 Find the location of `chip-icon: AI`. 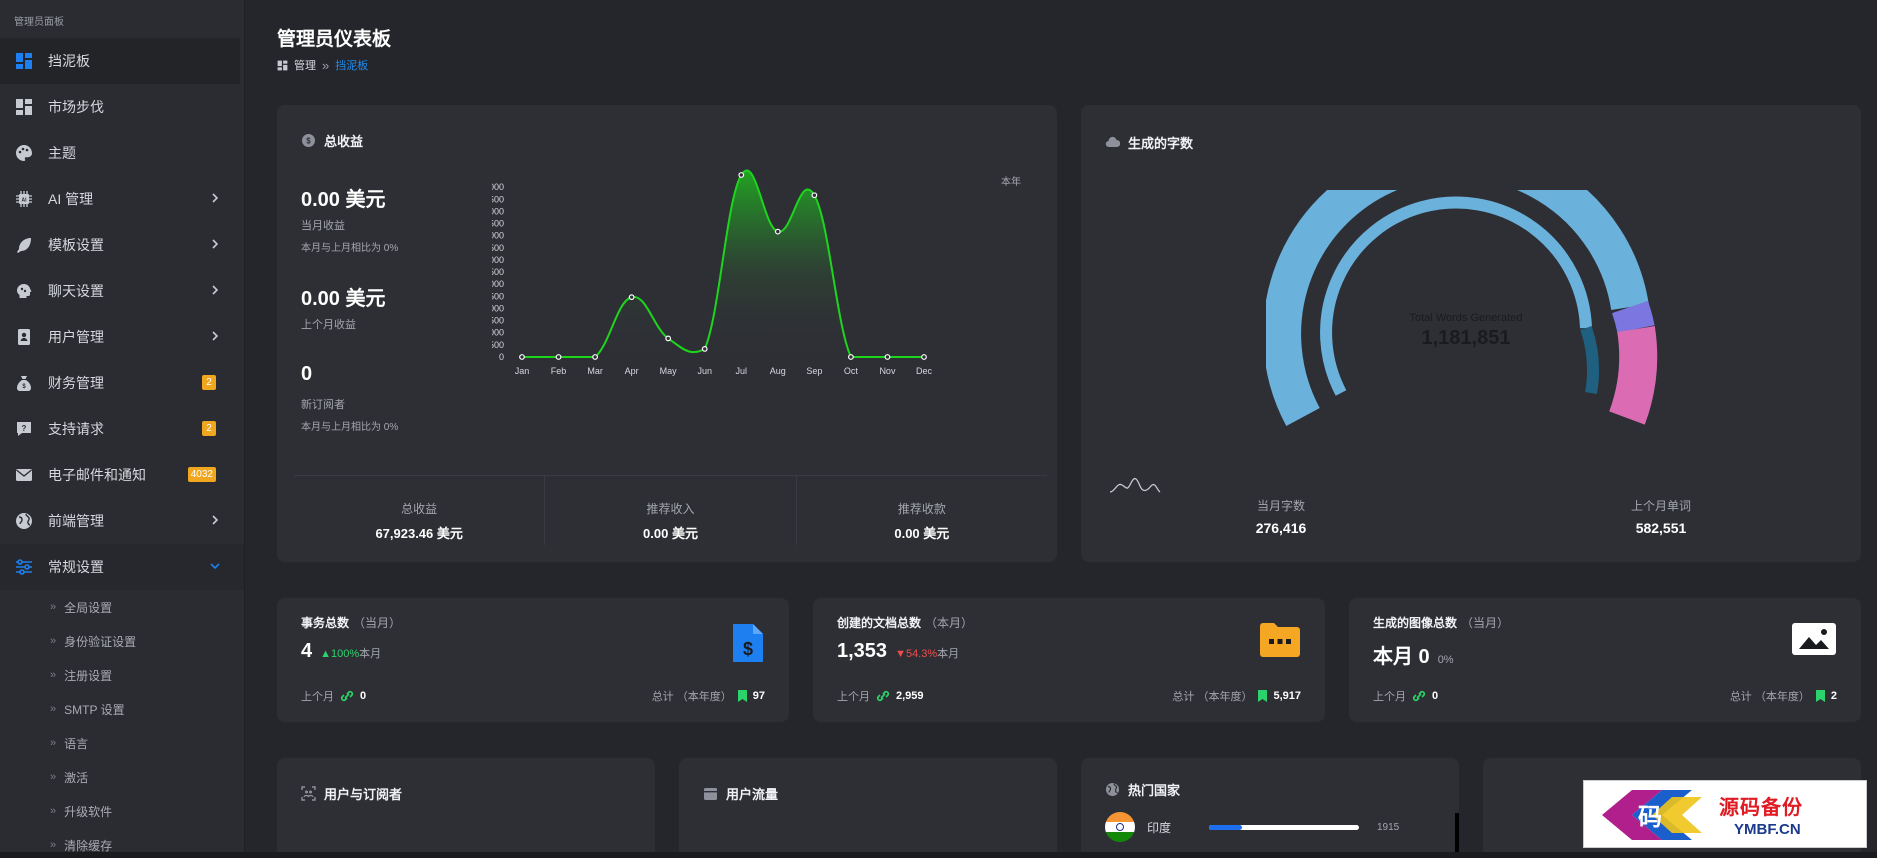

chip-icon: AI is located at coordinates (24, 199).